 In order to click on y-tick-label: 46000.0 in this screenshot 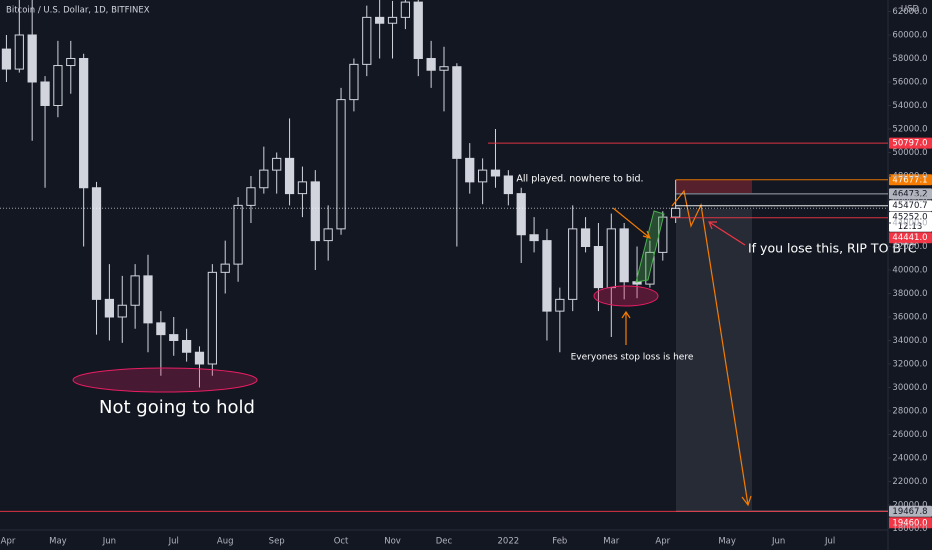, I will do `click(909, 200)`.